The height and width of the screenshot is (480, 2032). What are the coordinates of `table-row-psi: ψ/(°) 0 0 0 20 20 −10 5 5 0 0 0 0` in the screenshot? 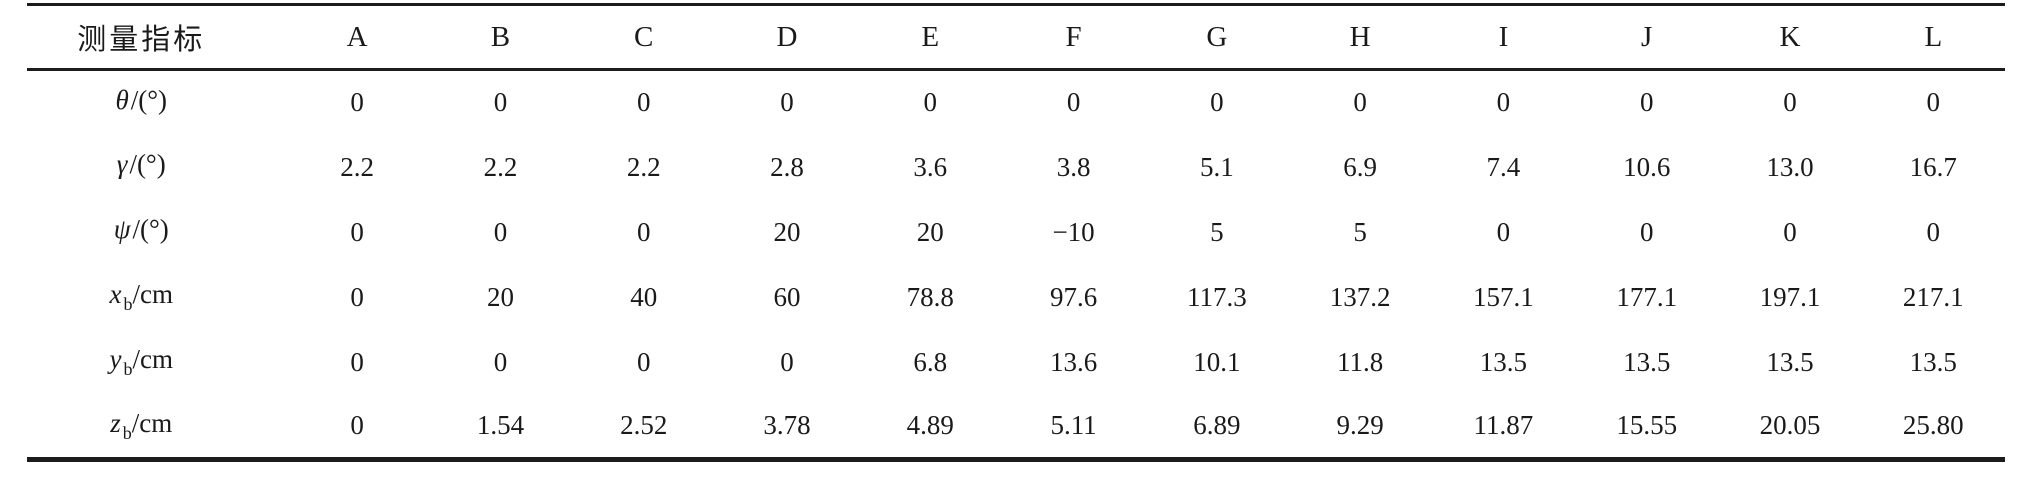 It's located at (1016, 232).